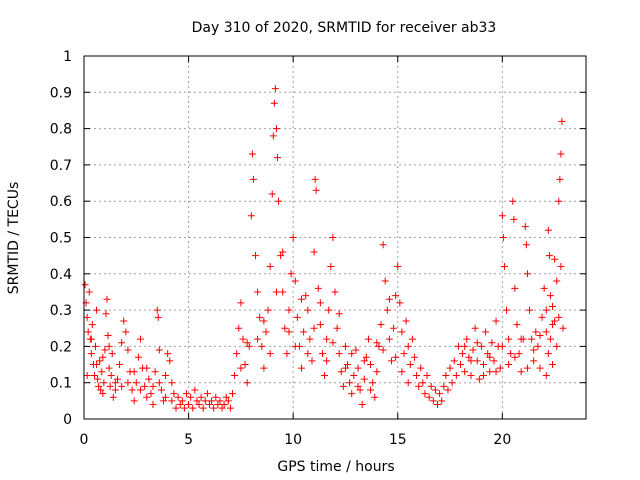 The image size is (640, 480). Describe the element at coordinates (61, 130) in the screenshot. I see `y-tick-label: 0.8` at that location.